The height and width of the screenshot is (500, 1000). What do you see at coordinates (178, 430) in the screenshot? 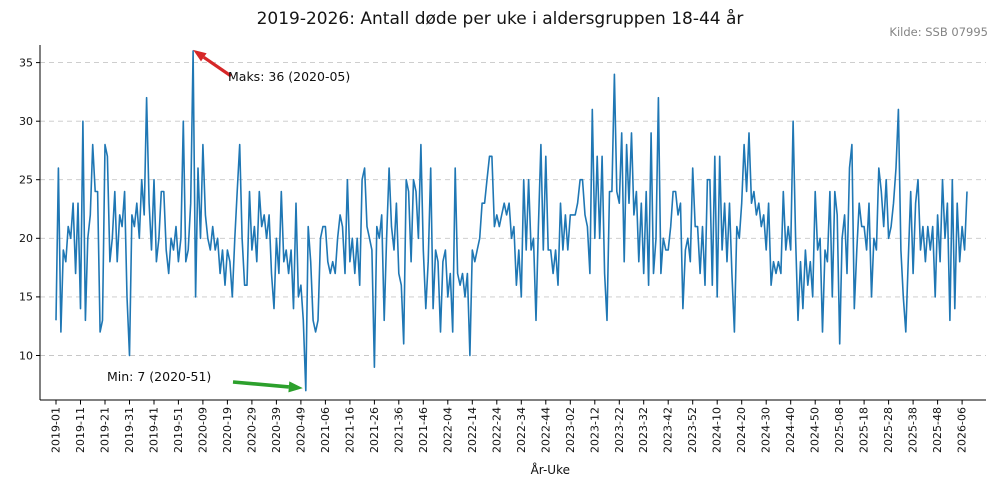
I see `svg-text: 2019-51` at bounding box center [178, 430].